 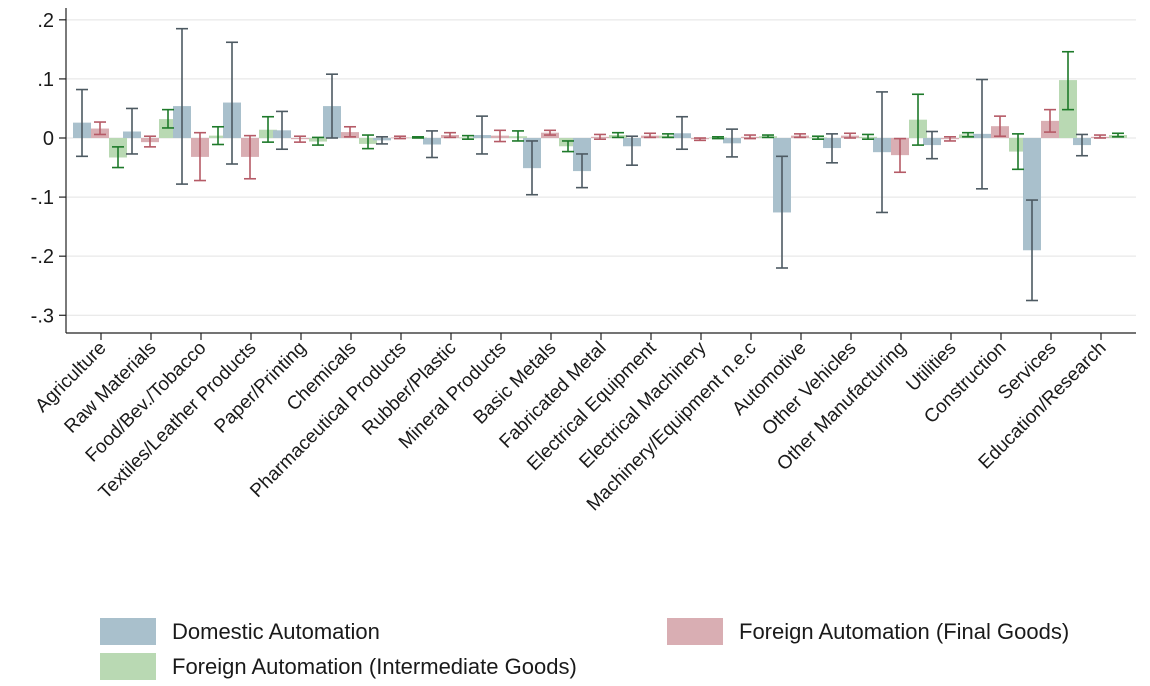 What do you see at coordinates (42, 316) in the screenshot?
I see `y-tick-label: -.3` at bounding box center [42, 316].